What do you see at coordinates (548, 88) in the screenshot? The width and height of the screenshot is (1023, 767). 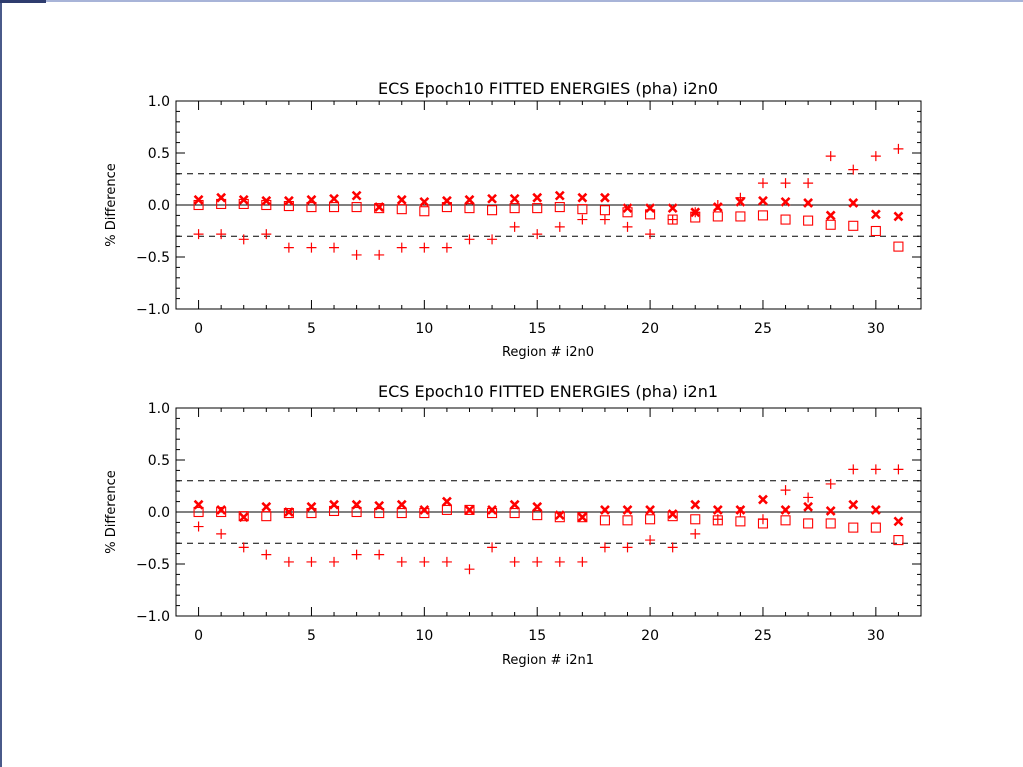 I see `plot-title: ECS Epoch10 FITTED ENERGIES (pha) i2n0` at bounding box center [548, 88].